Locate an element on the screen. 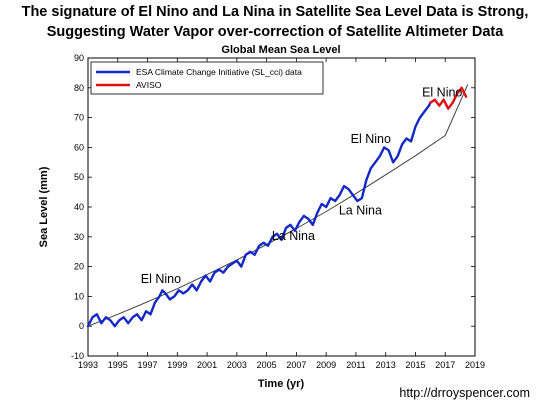  y-tick-label: 10 is located at coordinates (79, 296).